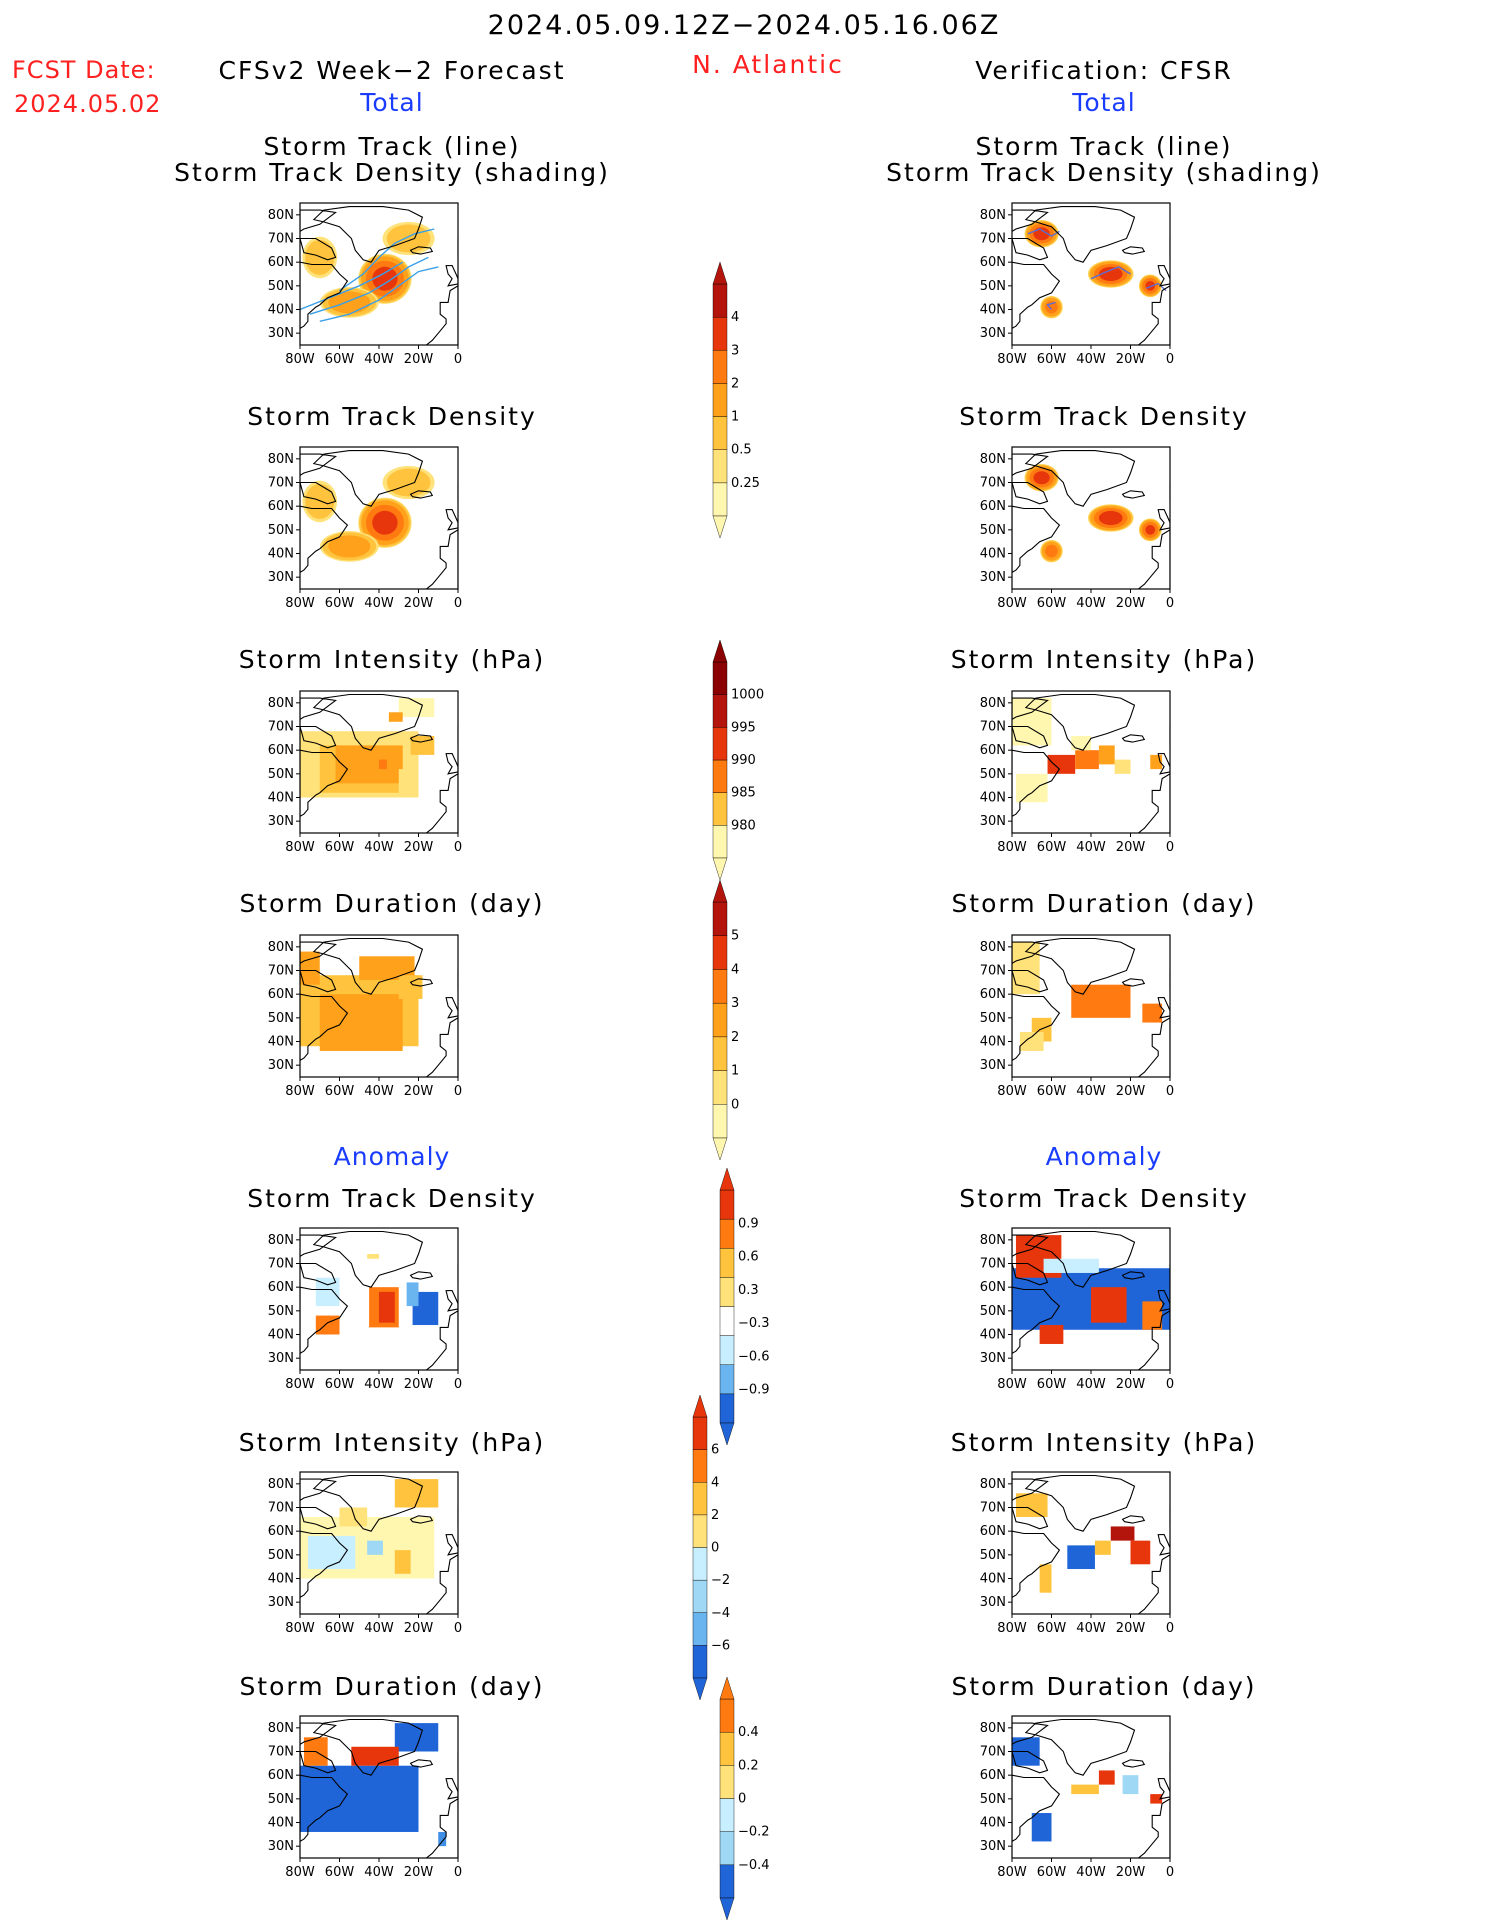  I want to click on total-left-label: Total, so click(392, 102).